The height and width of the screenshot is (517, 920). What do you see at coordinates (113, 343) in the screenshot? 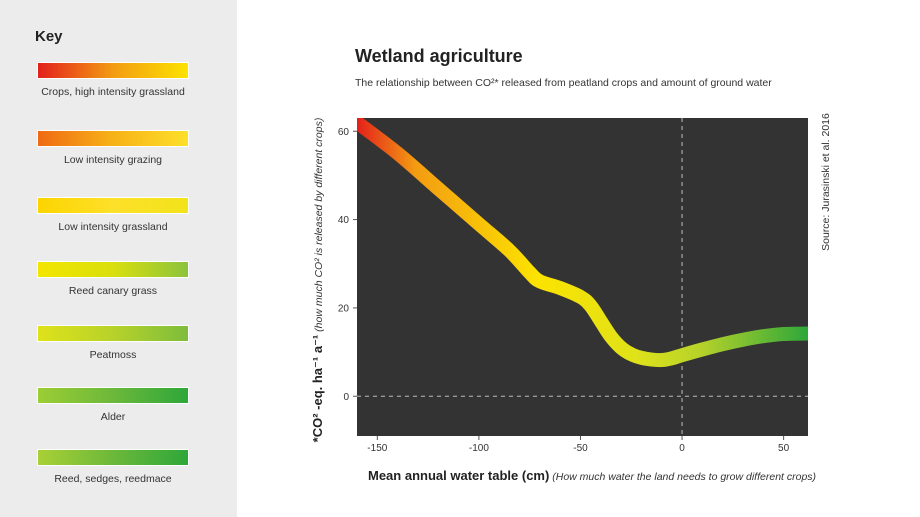
I see `key-item: Peatmoss` at bounding box center [113, 343].